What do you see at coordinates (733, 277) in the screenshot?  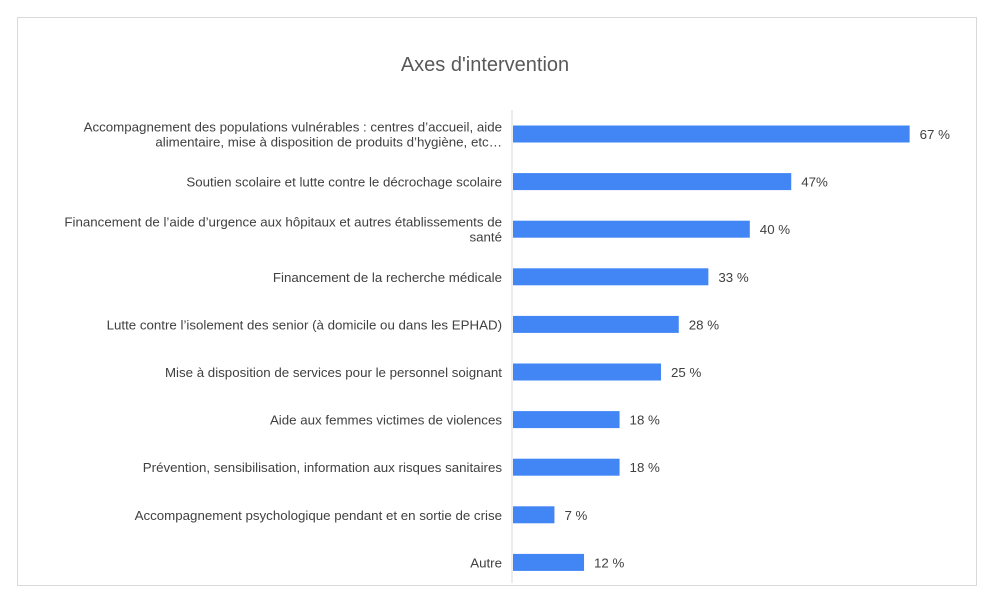 I see `data-label-3: 33 %` at bounding box center [733, 277].